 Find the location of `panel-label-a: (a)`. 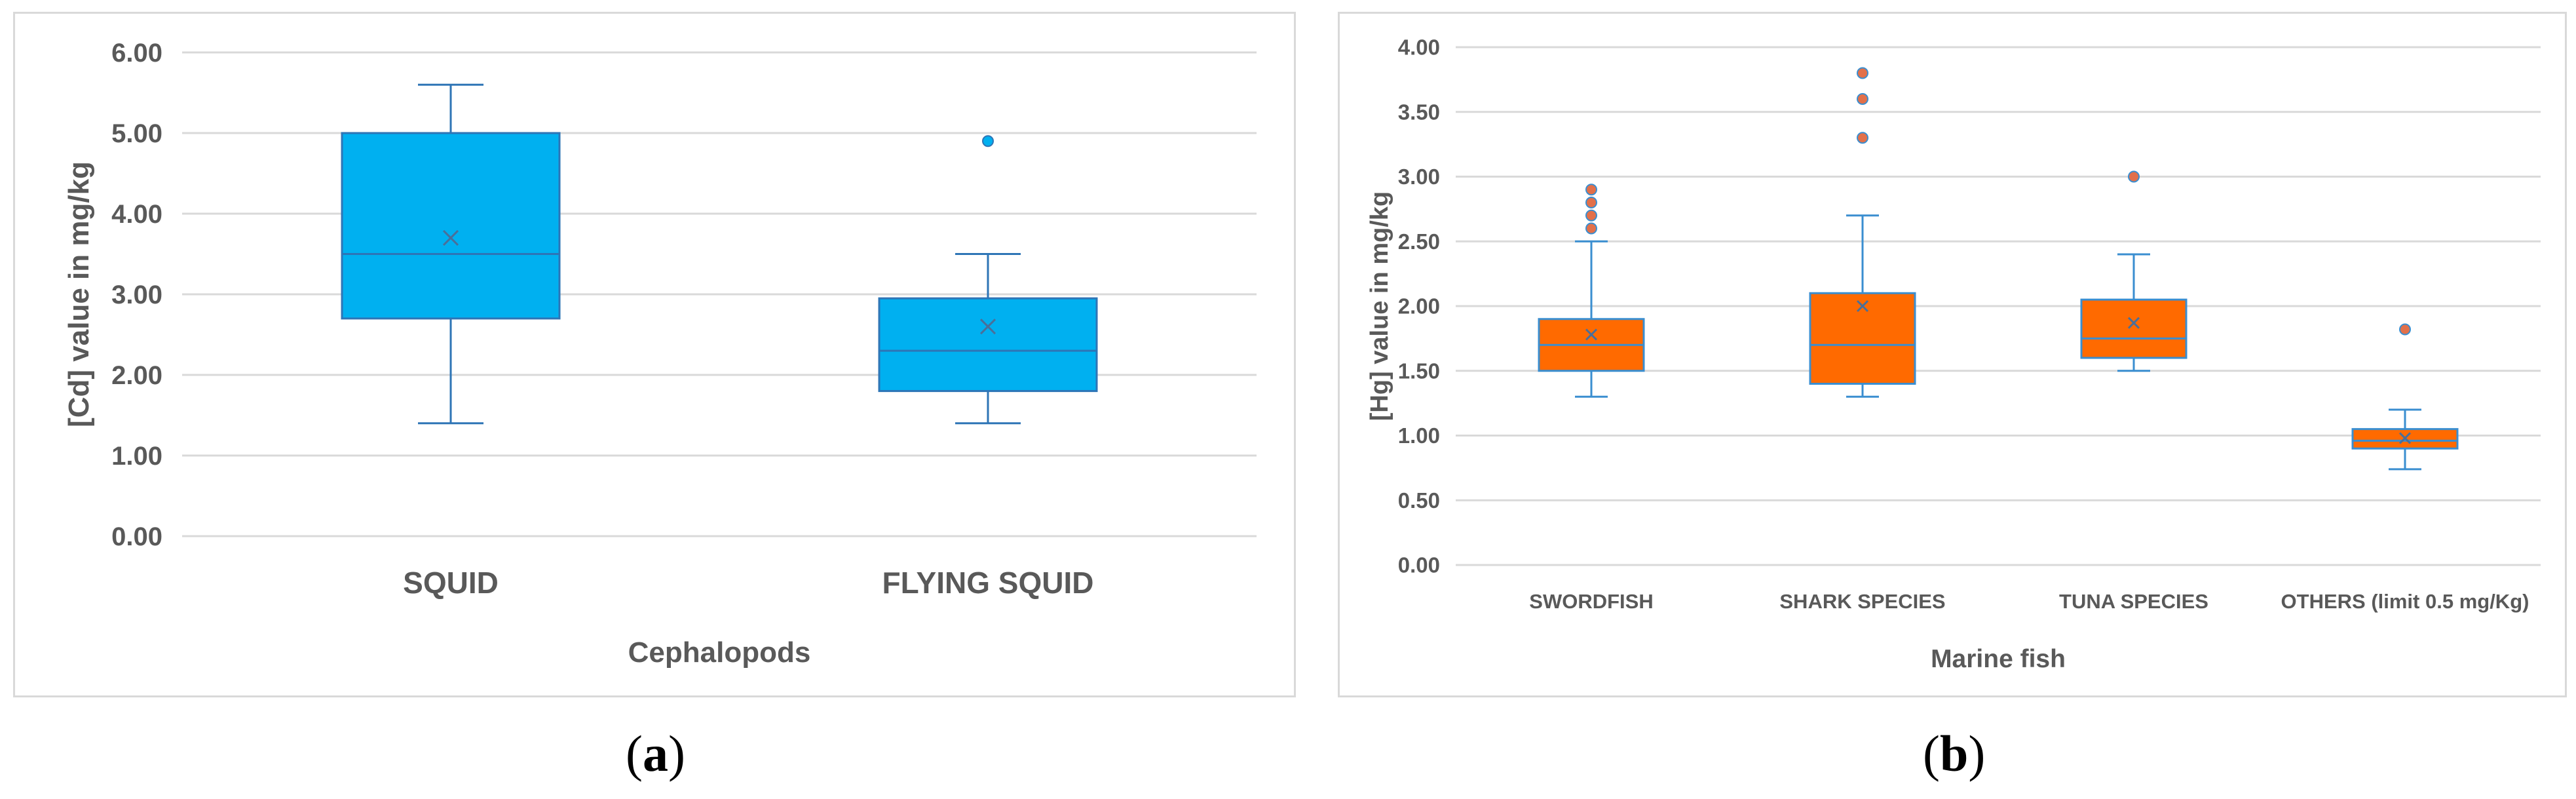

panel-label-a: (a) is located at coordinates (655, 753).